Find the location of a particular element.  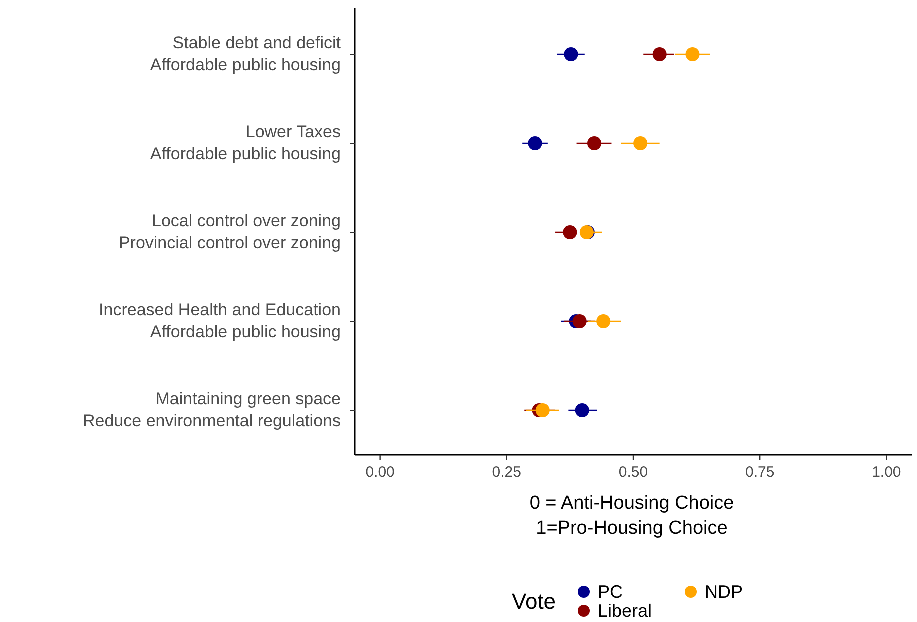

legend-label: NDP is located at coordinates (724, 592).